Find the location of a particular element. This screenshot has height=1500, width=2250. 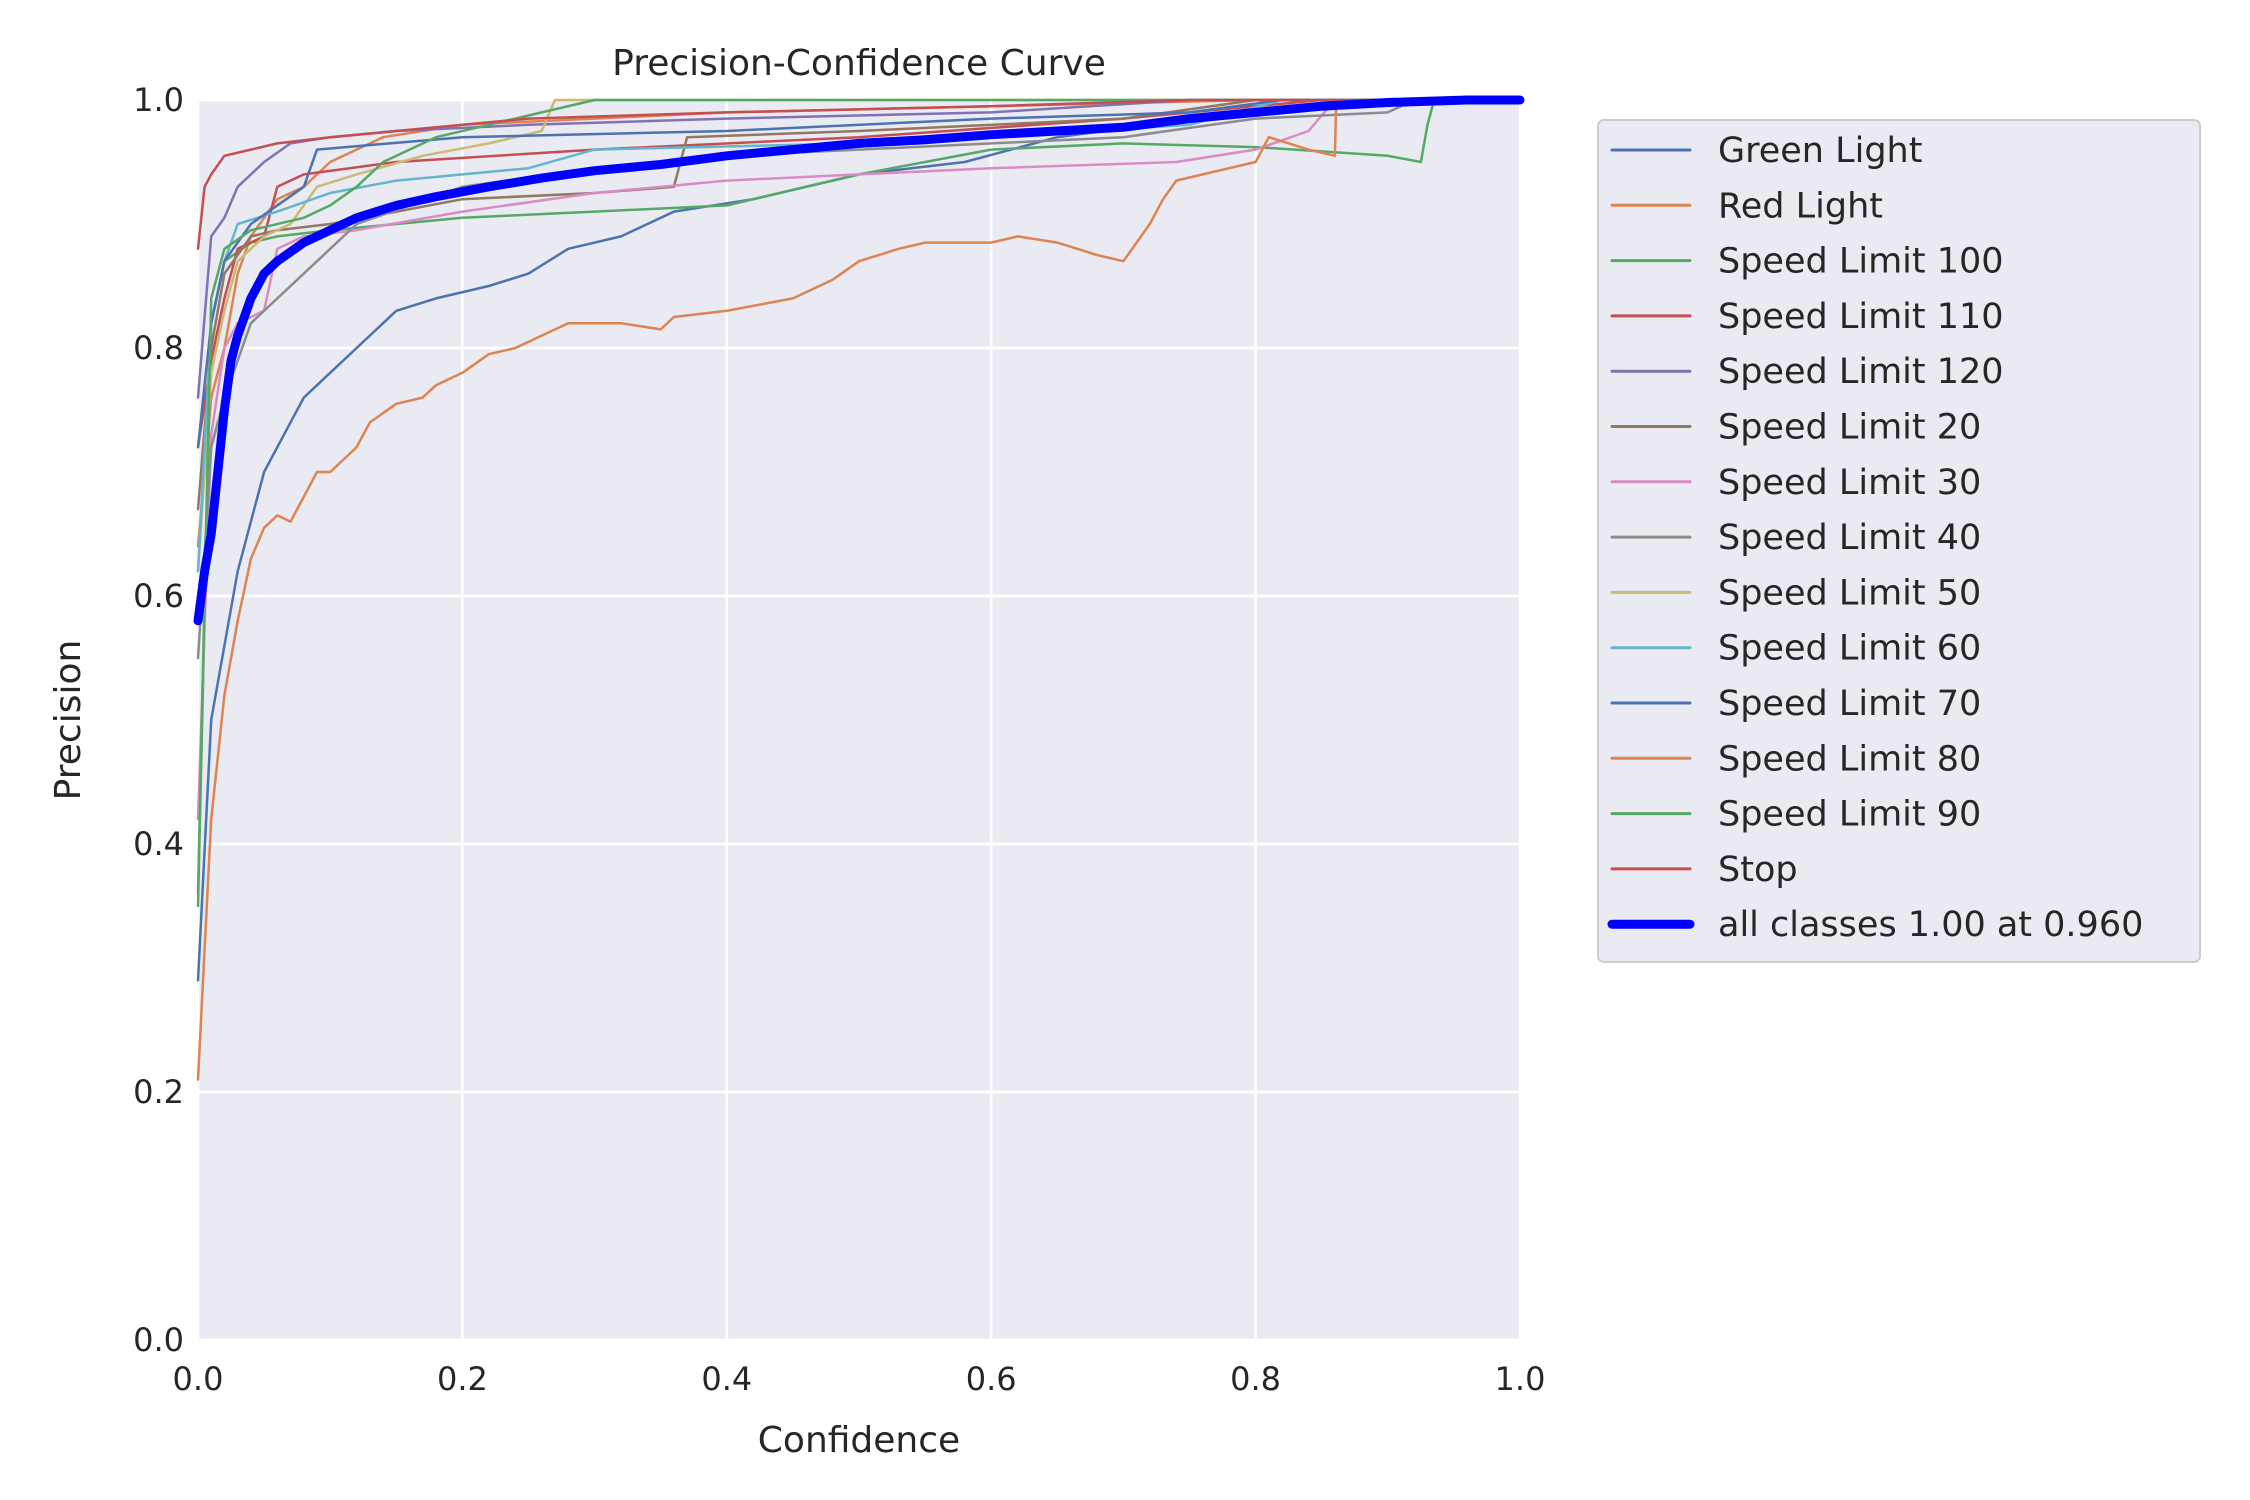

legend-label: all classes 1.00 at 0.960 is located at coordinates (1930, 925).